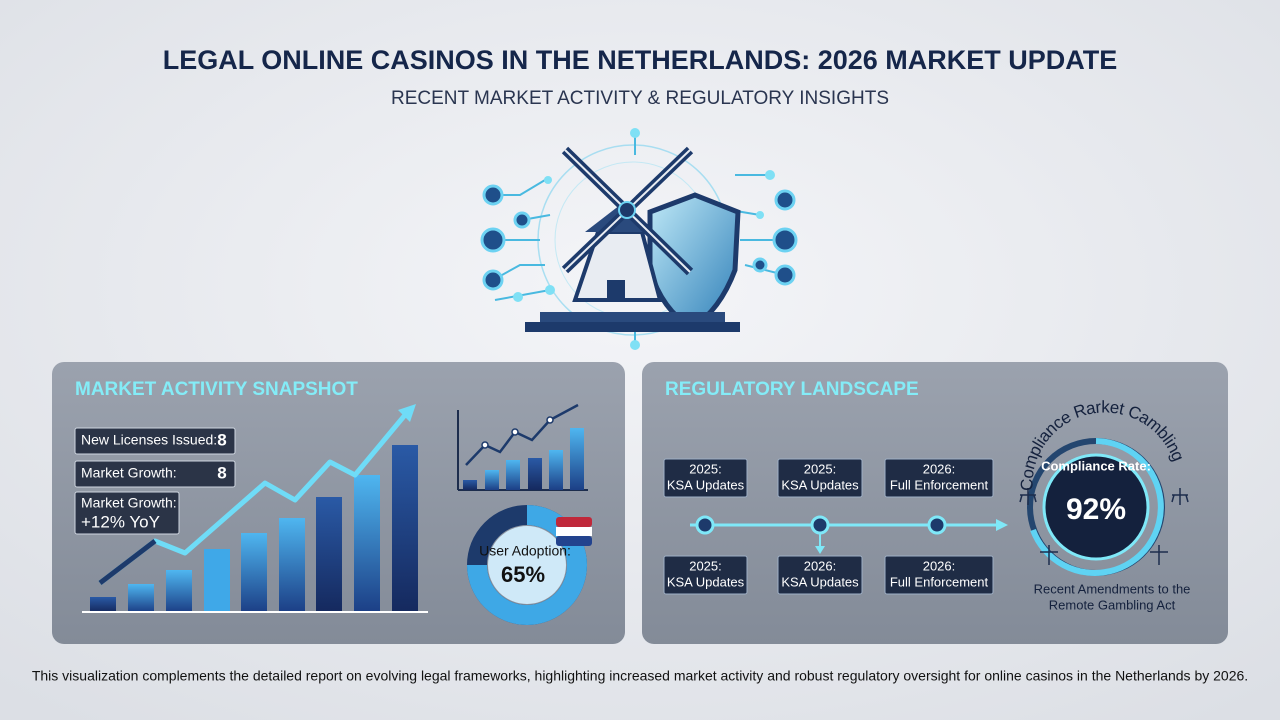 The height and width of the screenshot is (720, 1280). Describe the element at coordinates (255, 508) in the screenshot. I see `decorative-bar-chart` at that location.